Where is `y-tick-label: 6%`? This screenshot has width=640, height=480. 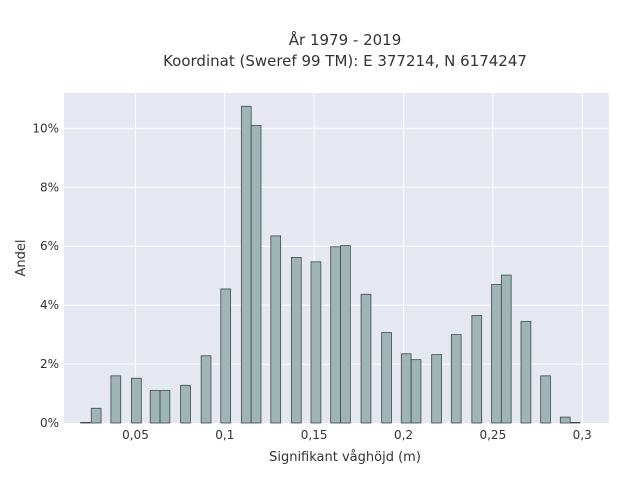 y-tick-label: 6% is located at coordinates (49, 246).